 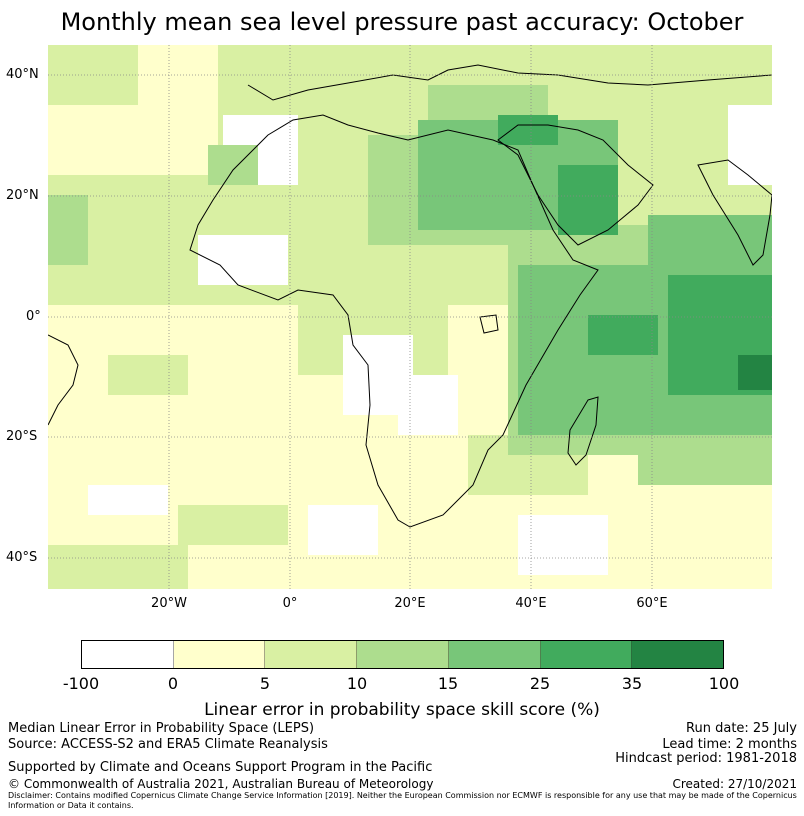 What do you see at coordinates (706, 758) in the screenshot?
I see `footer-hindcast: Hindcast period: 1981-2018` at bounding box center [706, 758].